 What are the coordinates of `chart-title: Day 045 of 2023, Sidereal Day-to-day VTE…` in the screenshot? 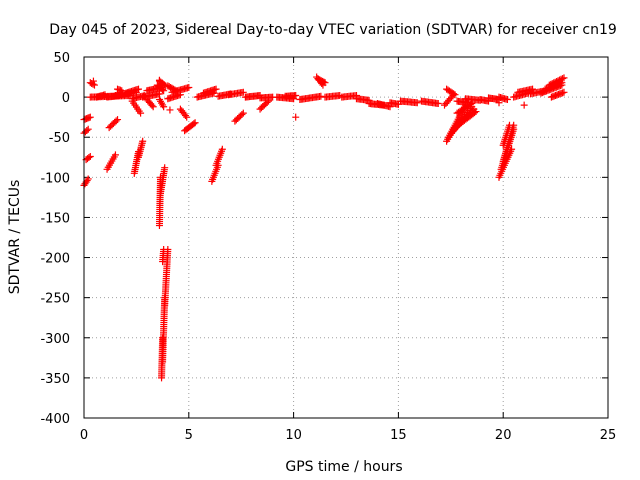 It's located at (333, 30).